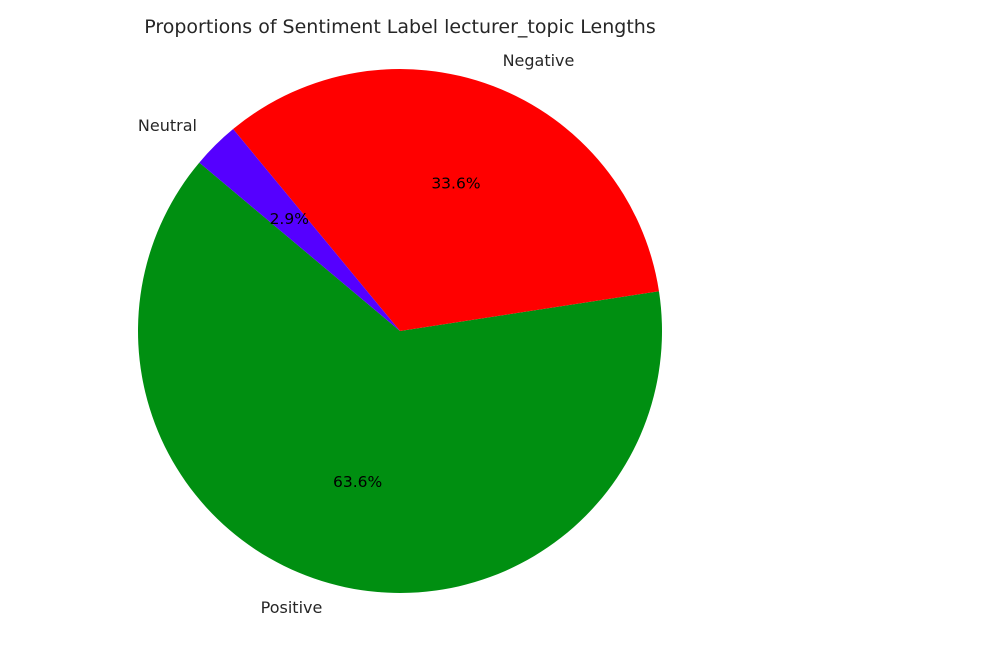  I want to click on slice-label-negative: Negative, so click(539, 60).